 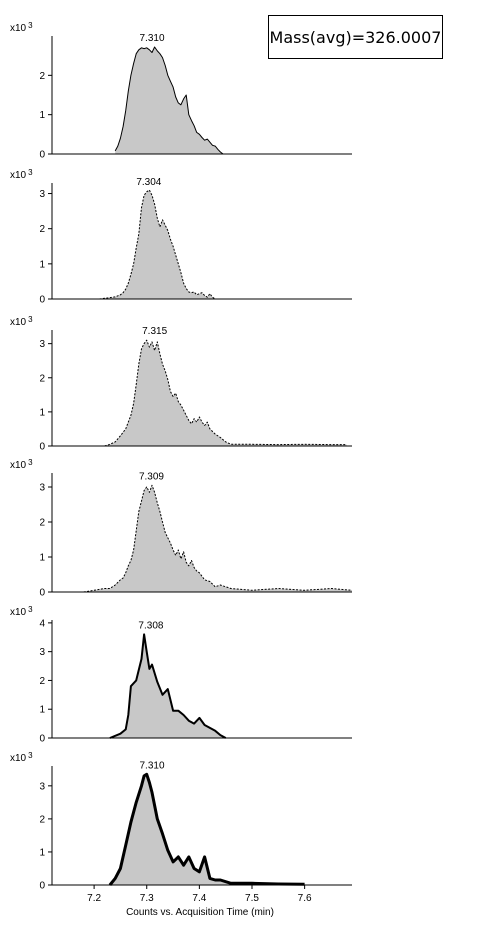 What do you see at coordinates (42, 886) in the screenshot?
I see `y-tick-label-6-0: 0` at bounding box center [42, 886].